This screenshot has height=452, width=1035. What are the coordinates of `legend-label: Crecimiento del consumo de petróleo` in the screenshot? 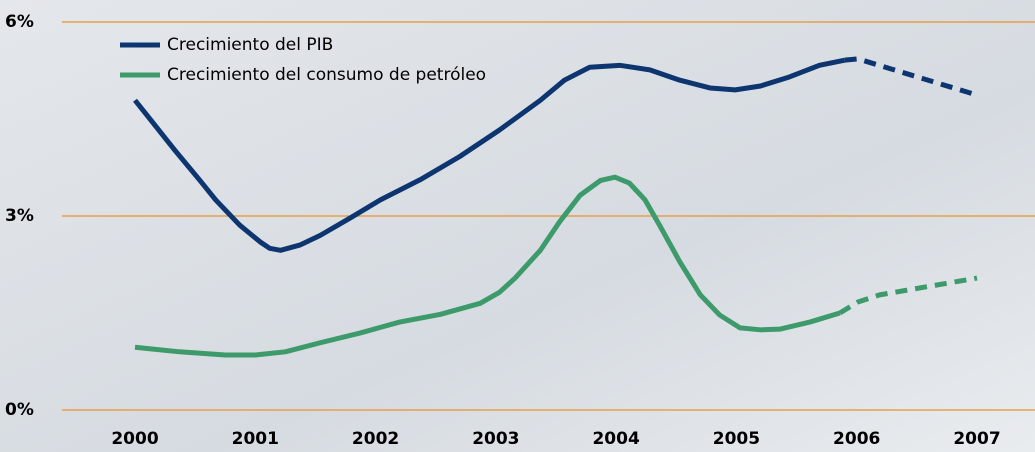 It's located at (326, 75).